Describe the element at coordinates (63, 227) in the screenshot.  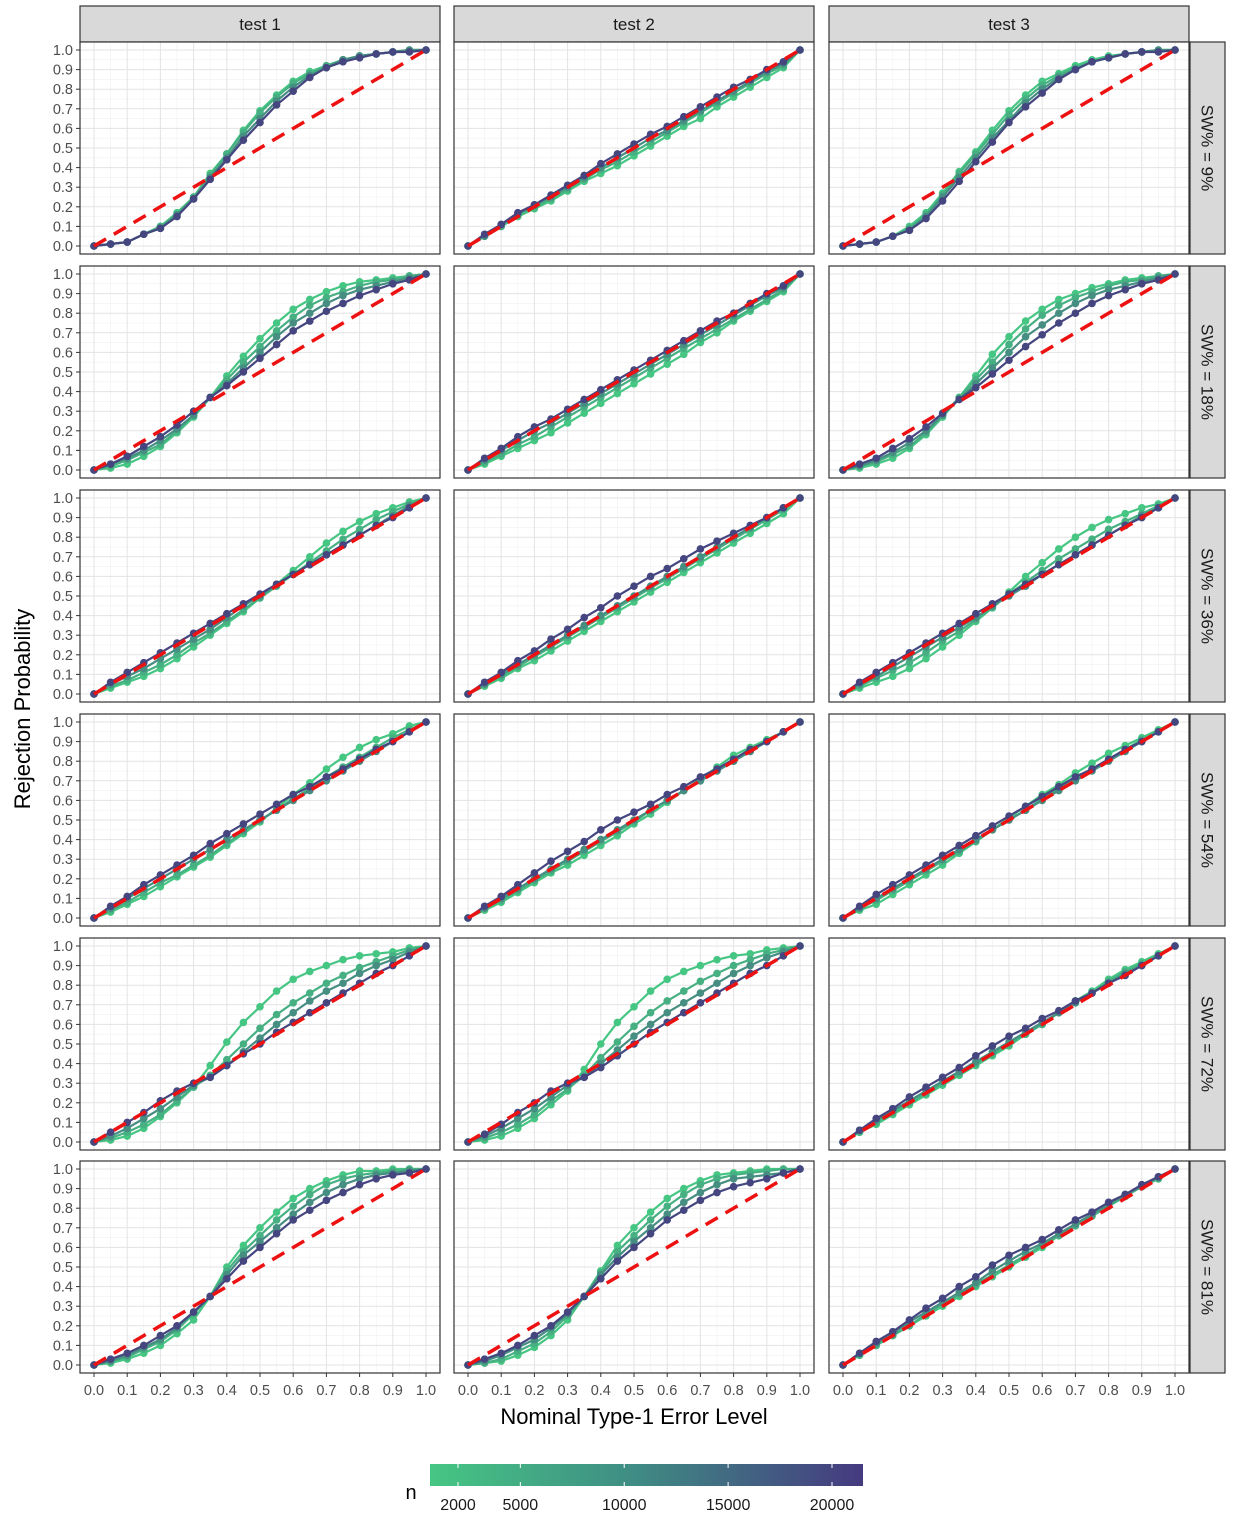
I see `y-tick-label: 0.1` at that location.